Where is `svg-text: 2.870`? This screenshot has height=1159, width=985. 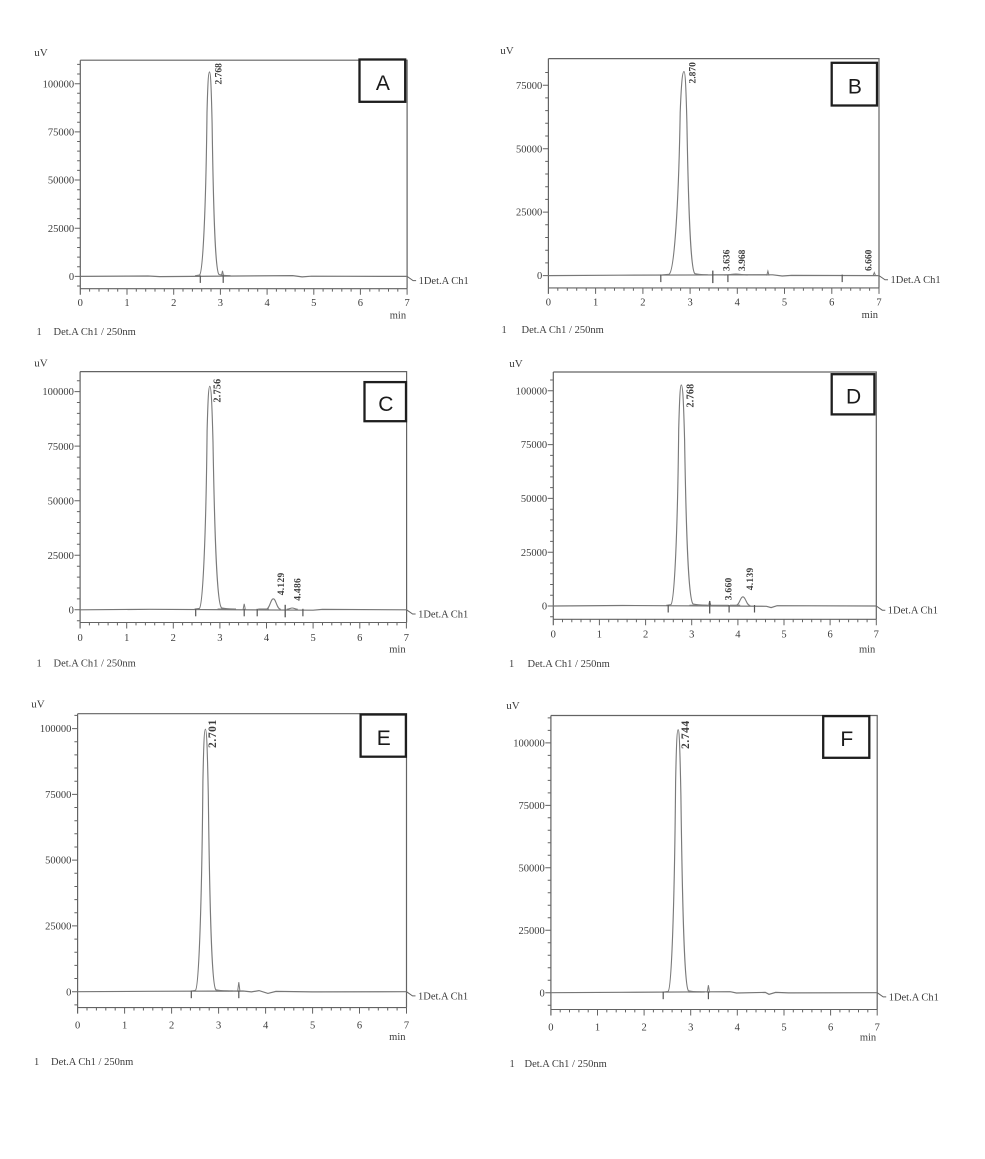
svg-text: 2.870 is located at coordinates (694, 73).